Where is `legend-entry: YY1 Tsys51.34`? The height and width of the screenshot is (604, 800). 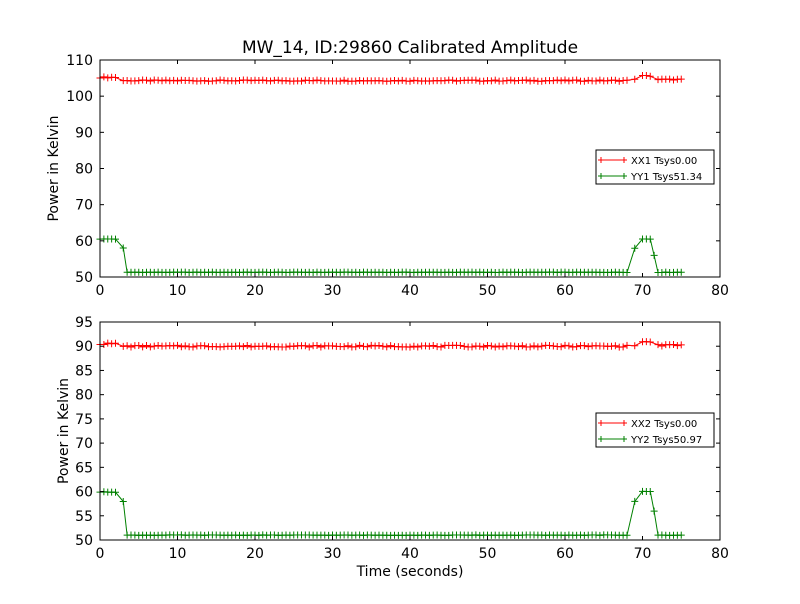 legend-entry: YY1 Tsys51.34 is located at coordinates (650, 177).